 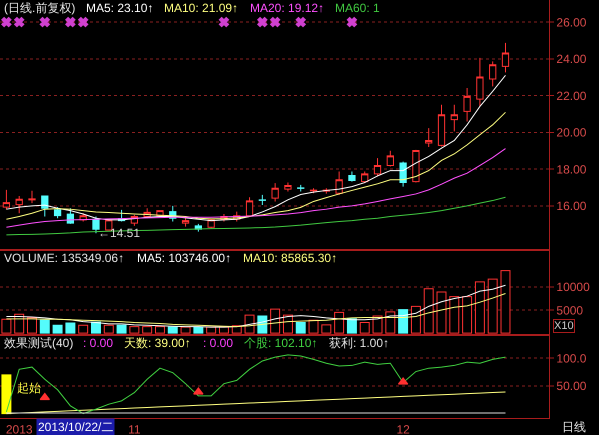 I want to click on y-tick-label: 10000, so click(x=573, y=287).